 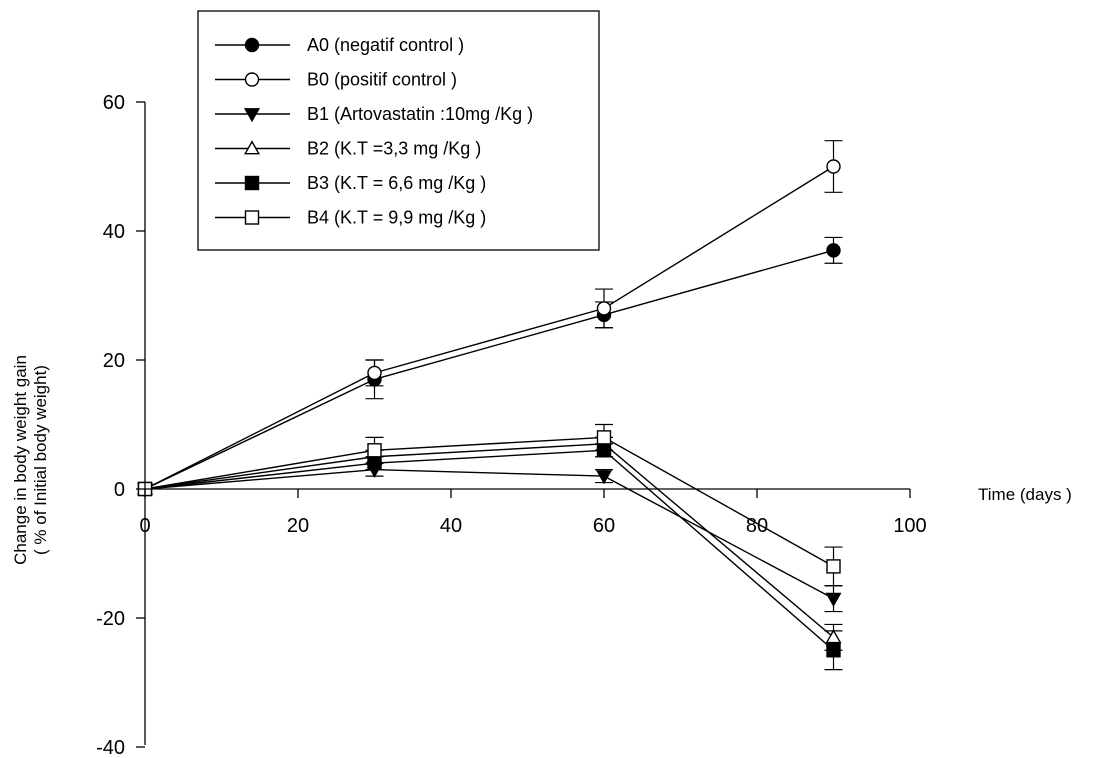 I want to click on legend-label: B1 (Artovastatin :10mg /Kg ), so click(x=420, y=114).